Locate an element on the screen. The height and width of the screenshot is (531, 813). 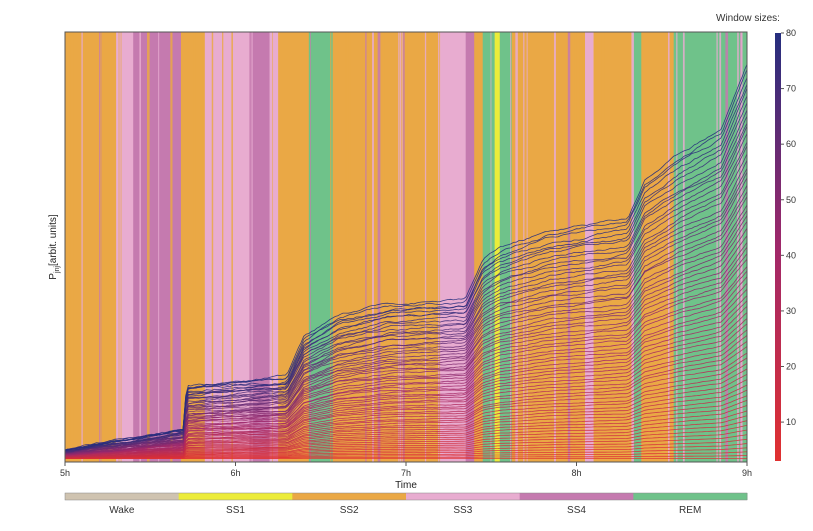
stage-legend: Wake SS1 SS2 SS3 SS4 REM is located at coordinates (406, 504).